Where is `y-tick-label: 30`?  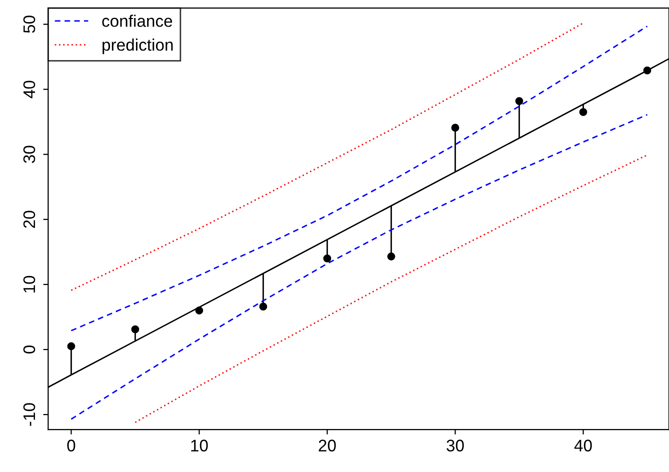
y-tick-label: 30 is located at coordinates (29, 155).